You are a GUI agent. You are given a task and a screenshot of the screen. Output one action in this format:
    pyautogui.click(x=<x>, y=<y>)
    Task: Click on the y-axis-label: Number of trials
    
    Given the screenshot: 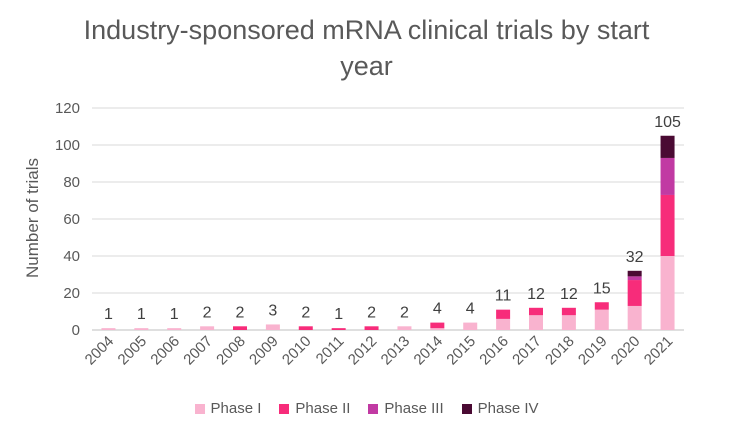 What is the action you would take?
    pyautogui.click(x=32, y=218)
    